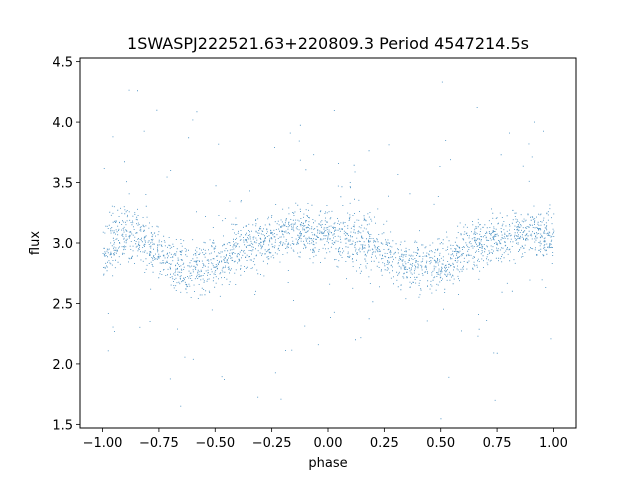  I want to click on y-tick-label: 1.5, so click(62, 425).